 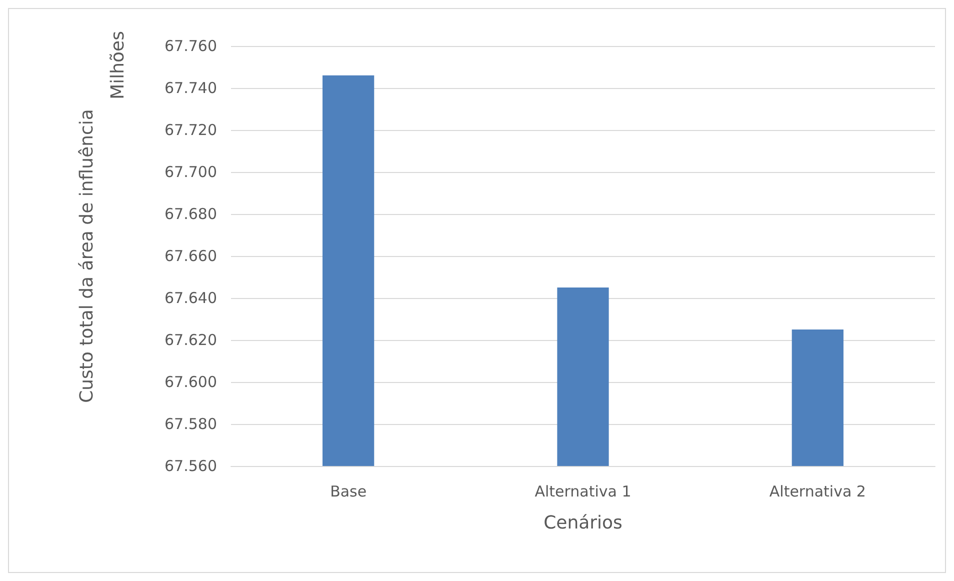 What do you see at coordinates (817, 491) in the screenshot?
I see `x-tick-label: Alternativa 2` at bounding box center [817, 491].